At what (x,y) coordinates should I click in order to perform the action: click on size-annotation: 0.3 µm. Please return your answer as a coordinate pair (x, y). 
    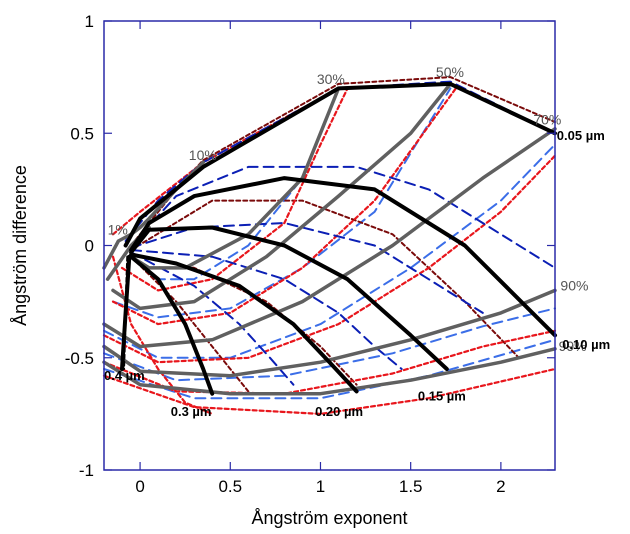
    Looking at the image, I should click on (191, 411).